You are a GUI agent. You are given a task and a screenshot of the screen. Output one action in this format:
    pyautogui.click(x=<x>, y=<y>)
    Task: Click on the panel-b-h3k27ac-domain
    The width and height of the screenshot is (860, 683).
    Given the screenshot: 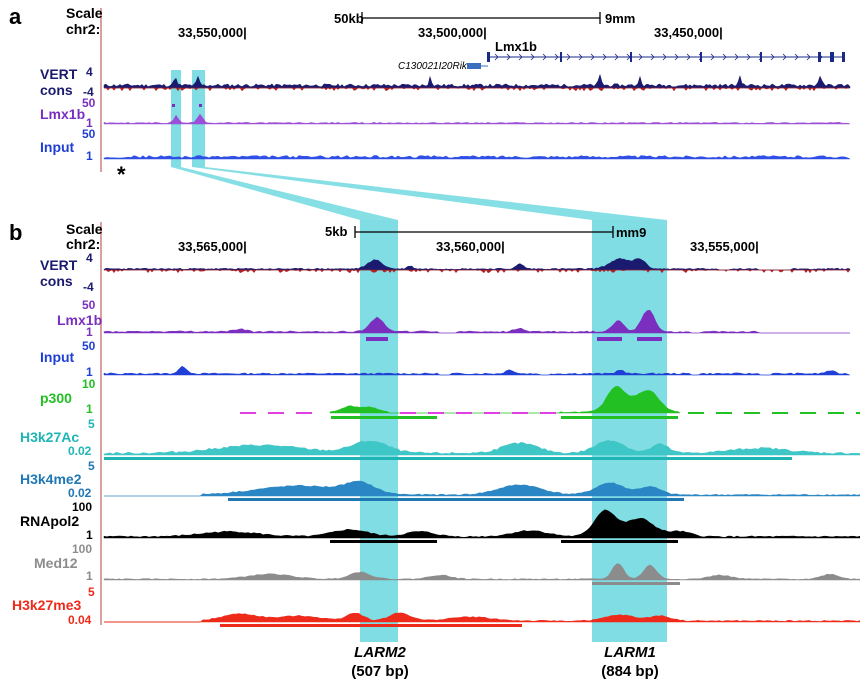 What is the action you would take?
    pyautogui.click(x=448, y=458)
    